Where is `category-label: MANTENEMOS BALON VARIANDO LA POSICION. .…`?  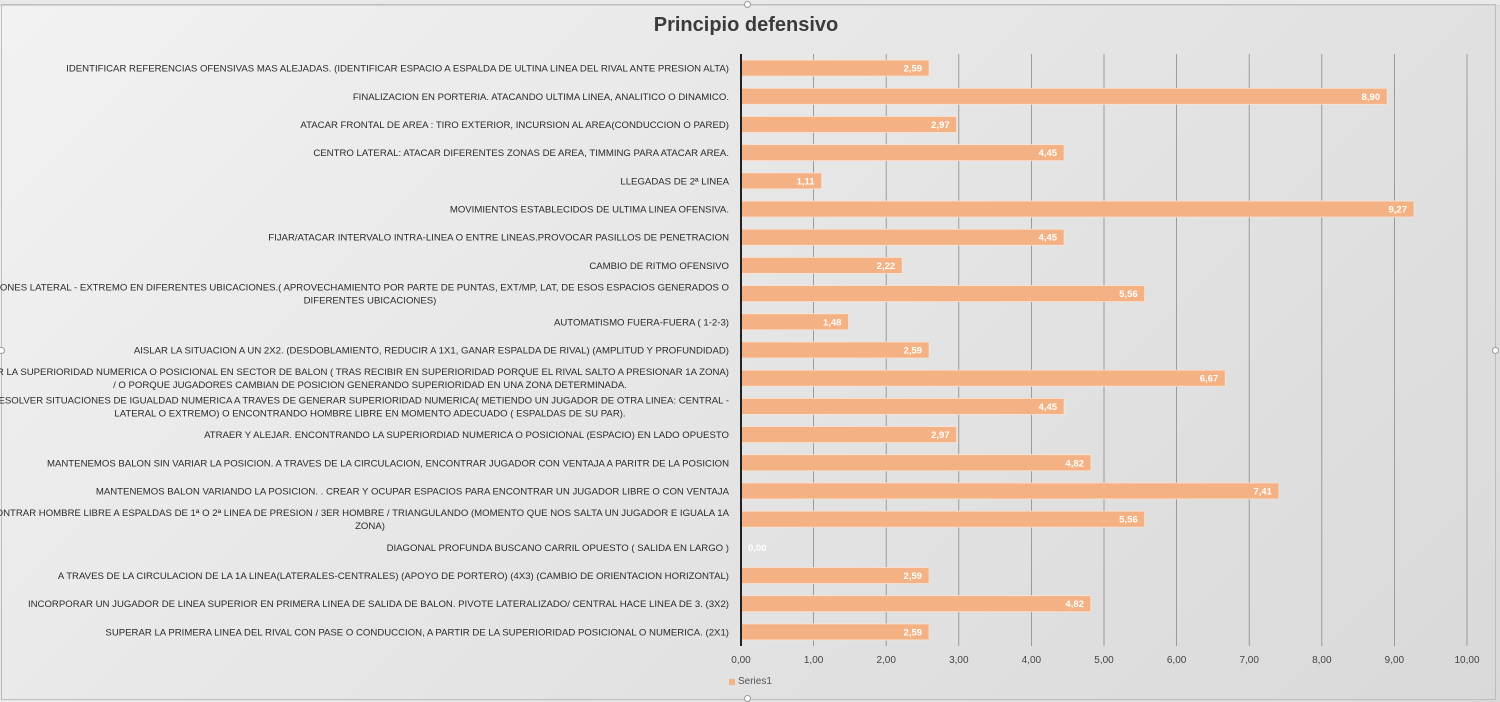 category-label: MANTENEMOS BALON VARIANDO LA POSICION. .… is located at coordinates (413, 491).